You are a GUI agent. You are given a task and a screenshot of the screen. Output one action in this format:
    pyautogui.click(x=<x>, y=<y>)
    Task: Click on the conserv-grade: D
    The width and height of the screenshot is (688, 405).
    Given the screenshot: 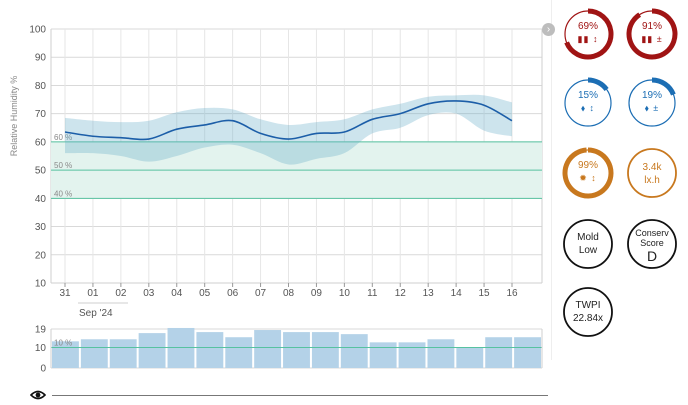 What is the action you would take?
    pyautogui.click(x=652, y=256)
    